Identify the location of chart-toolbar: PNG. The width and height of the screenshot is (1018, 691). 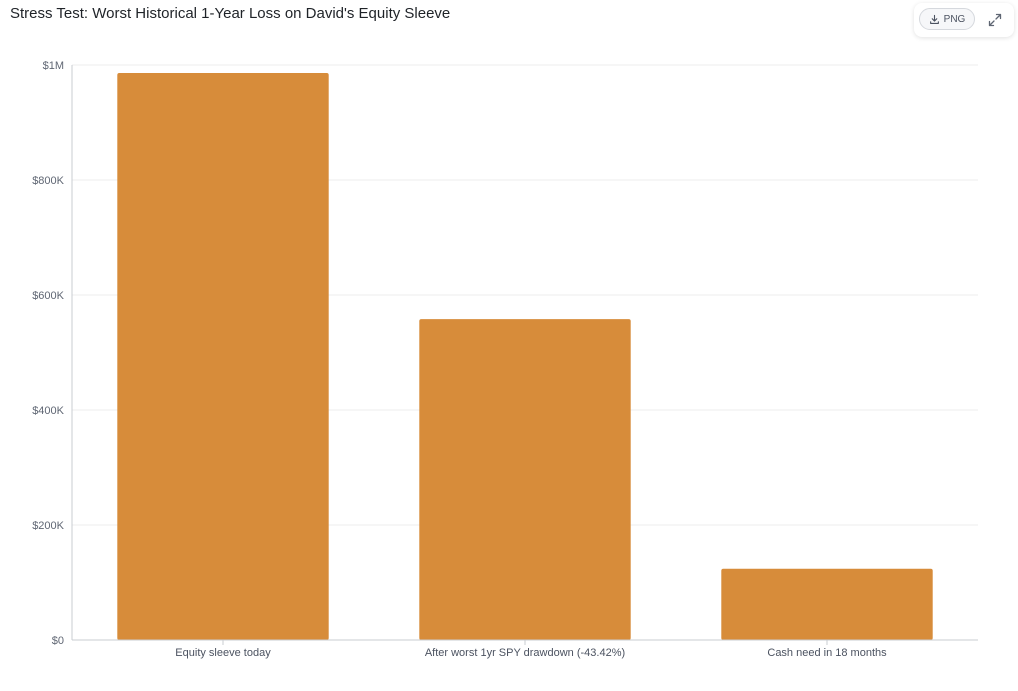
(964, 20).